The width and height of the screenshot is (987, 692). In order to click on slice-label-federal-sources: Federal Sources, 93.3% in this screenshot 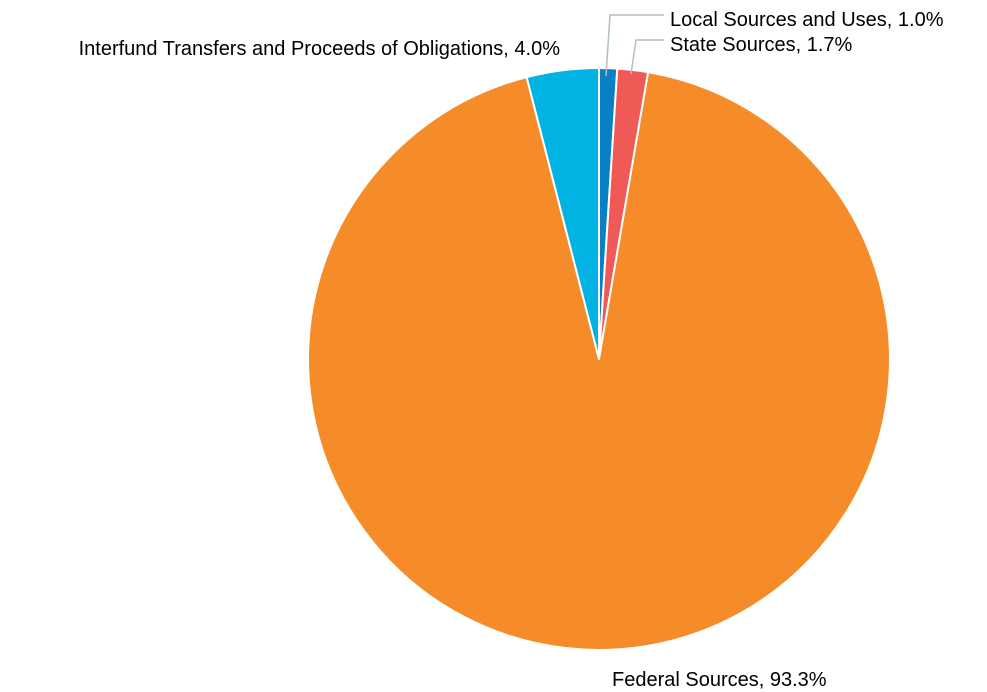, I will do `click(719, 680)`.